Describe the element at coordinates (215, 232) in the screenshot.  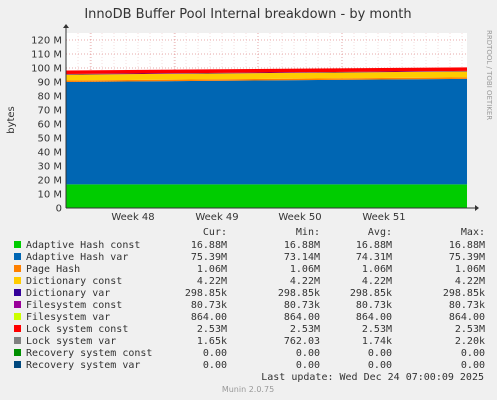
I see `legend-header-cur: Cur:` at that location.